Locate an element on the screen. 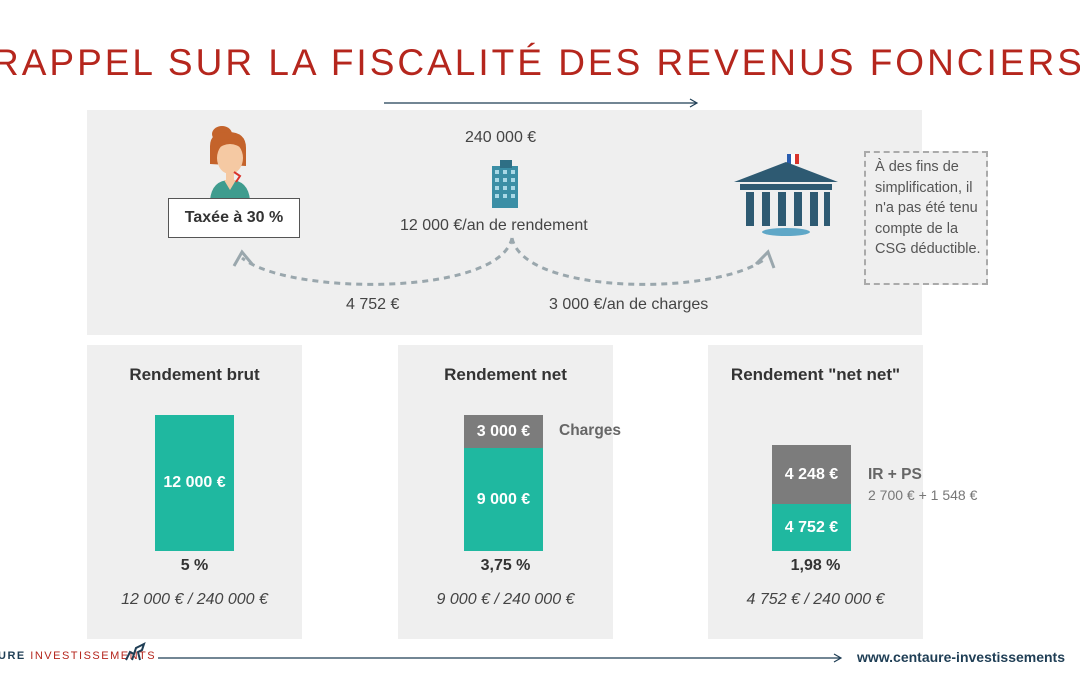 This screenshot has height=675, width=1080. percent-value: 5 % is located at coordinates (194, 565).